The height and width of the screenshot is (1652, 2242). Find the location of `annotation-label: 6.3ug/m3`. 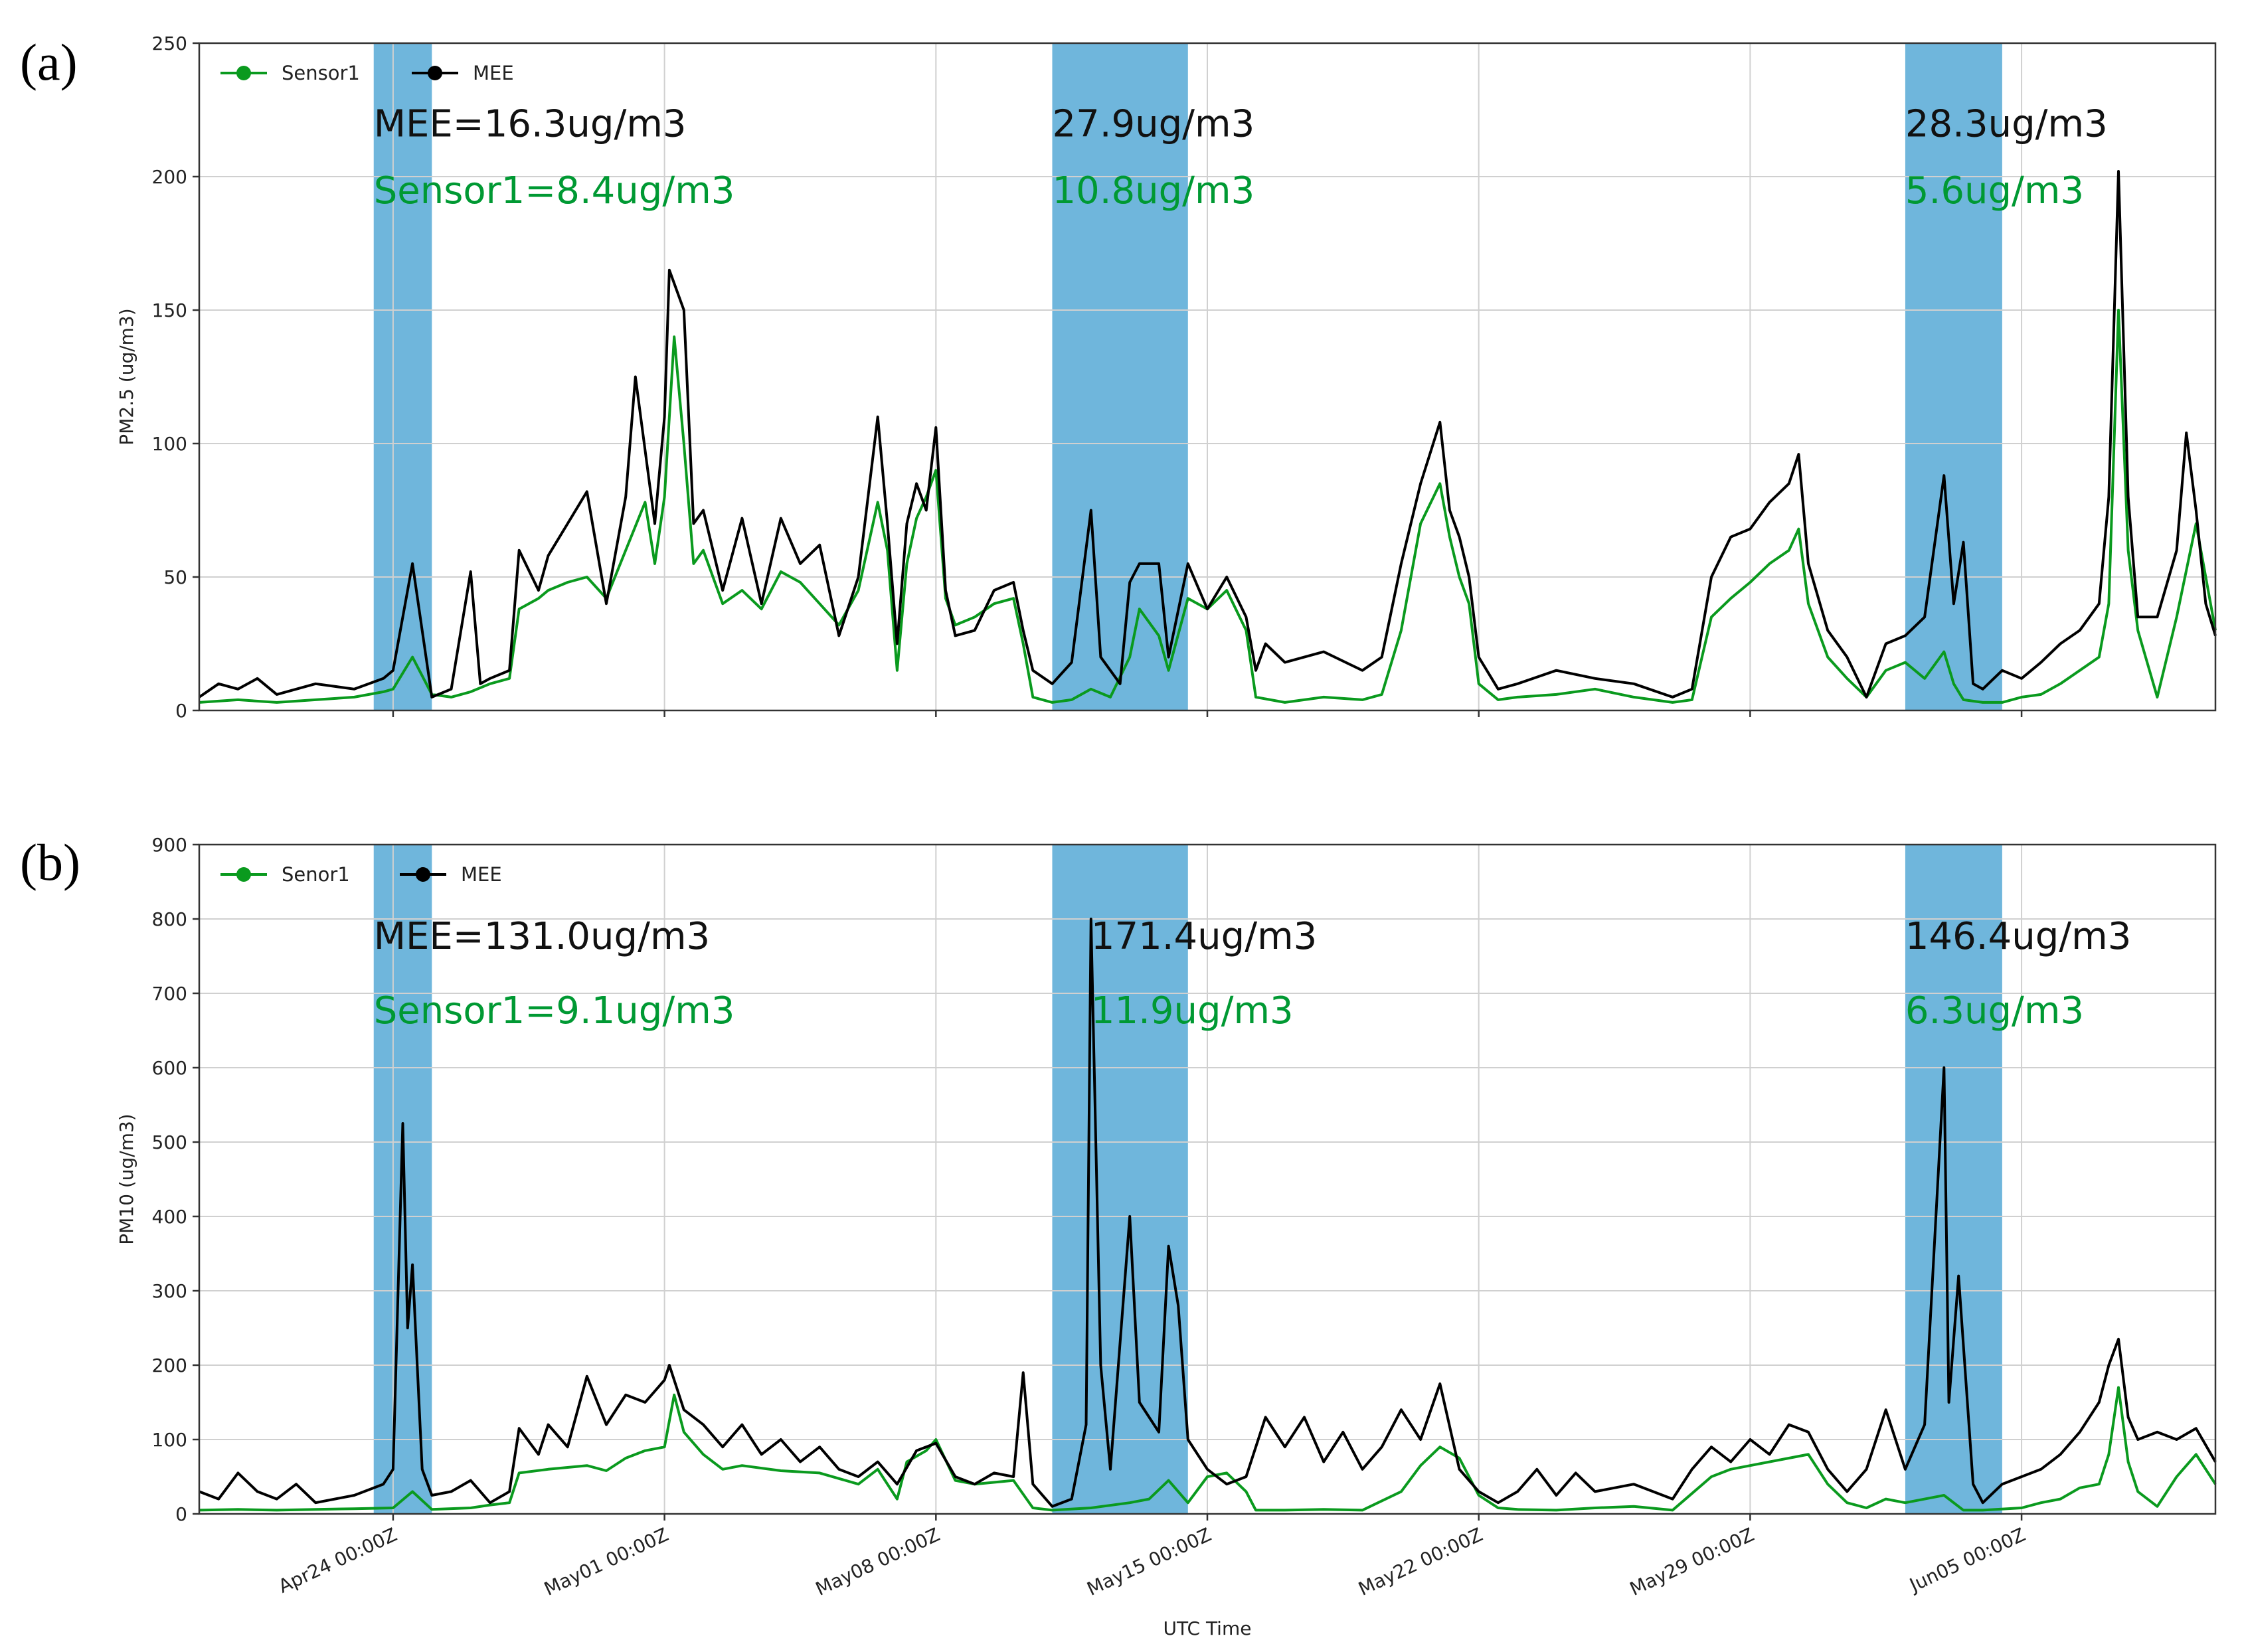

annotation-label: 6.3ug/m3 is located at coordinates (1994, 1010).